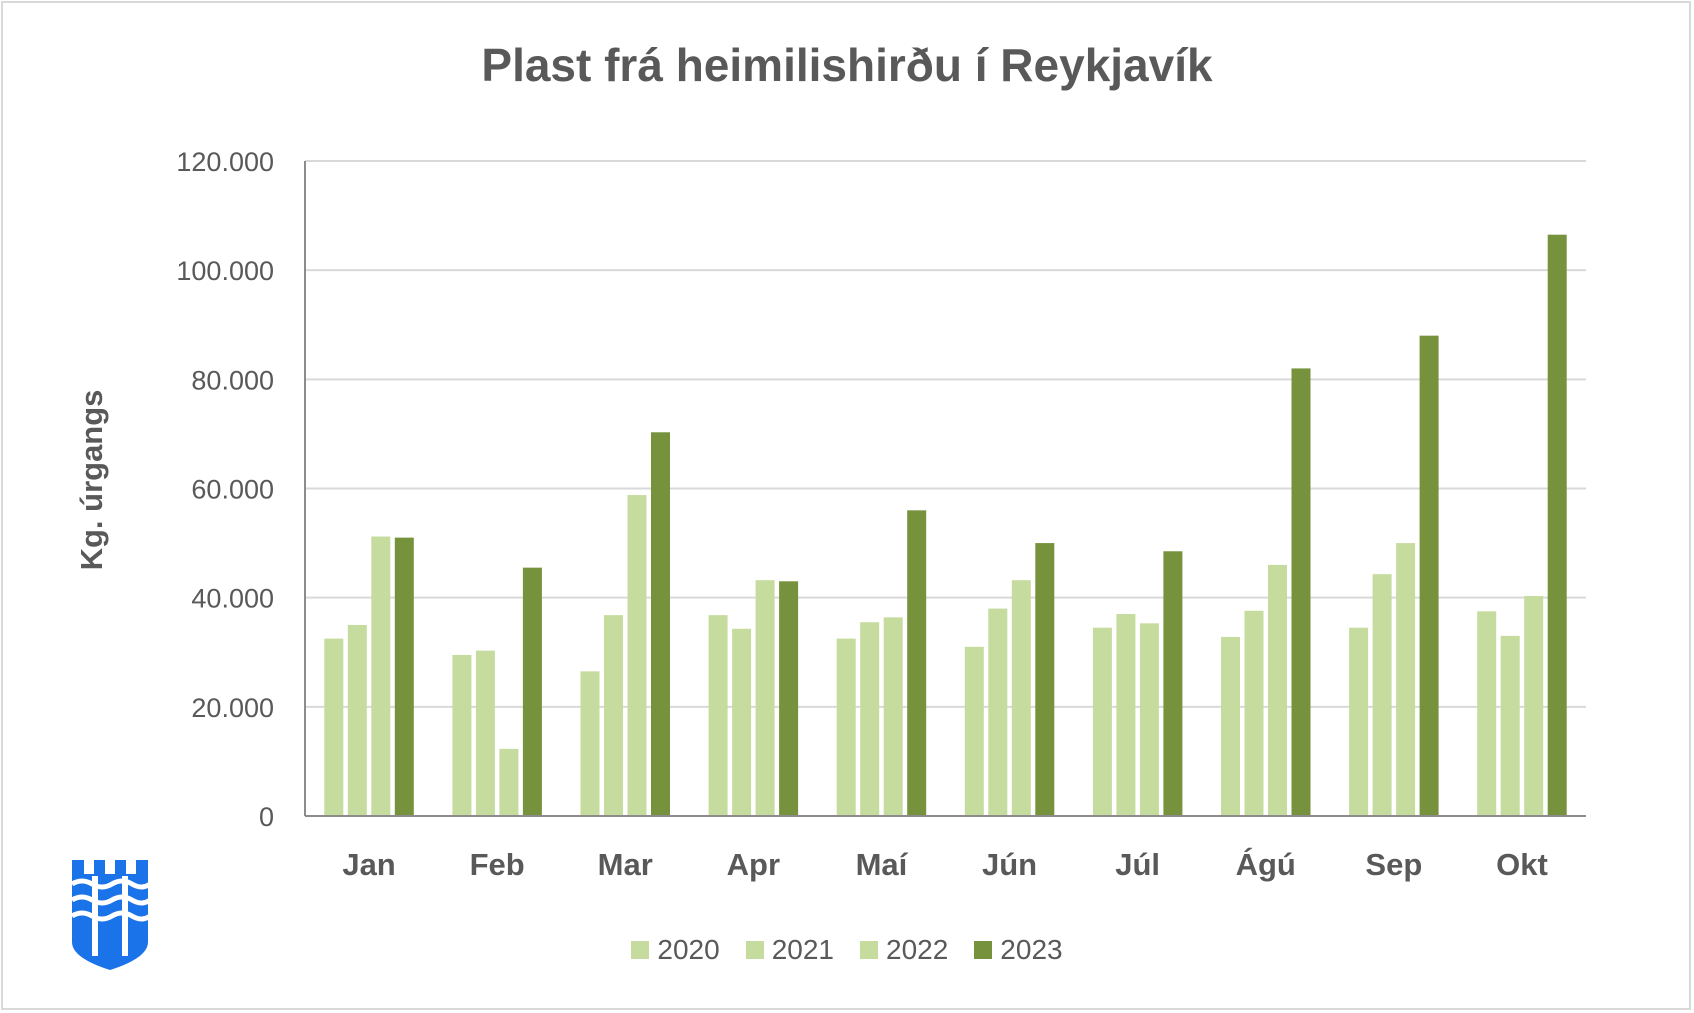 Image resolution: width=1694 pixels, height=1013 pixels. What do you see at coordinates (462, 735) in the screenshot?
I see `bar-2020-Feb` at bounding box center [462, 735].